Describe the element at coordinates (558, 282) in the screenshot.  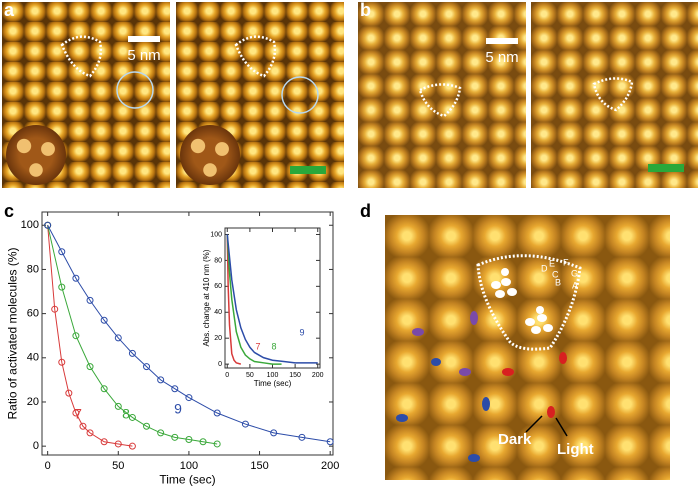
I see `site-label: B` at that location.